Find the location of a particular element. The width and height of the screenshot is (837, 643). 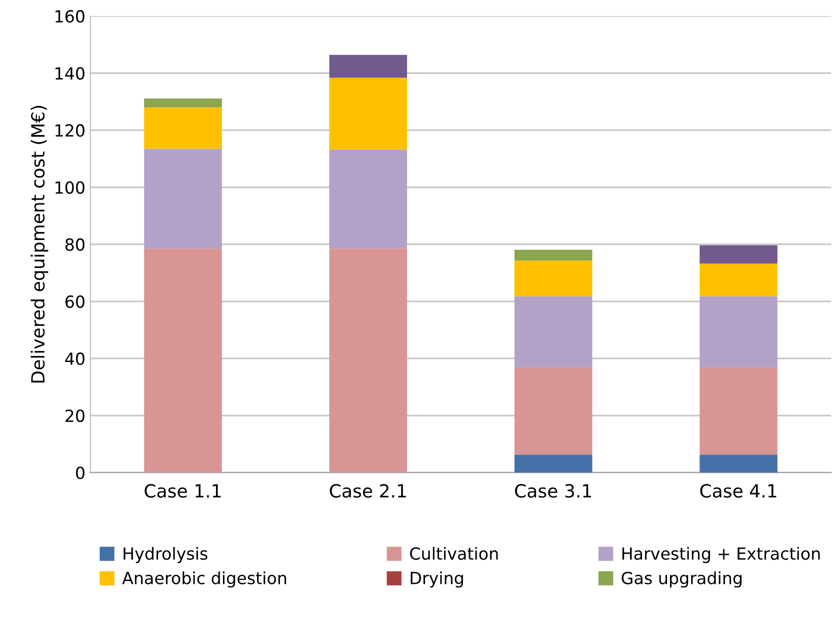

legend-label: Anaerobic digestion is located at coordinates (204, 579).